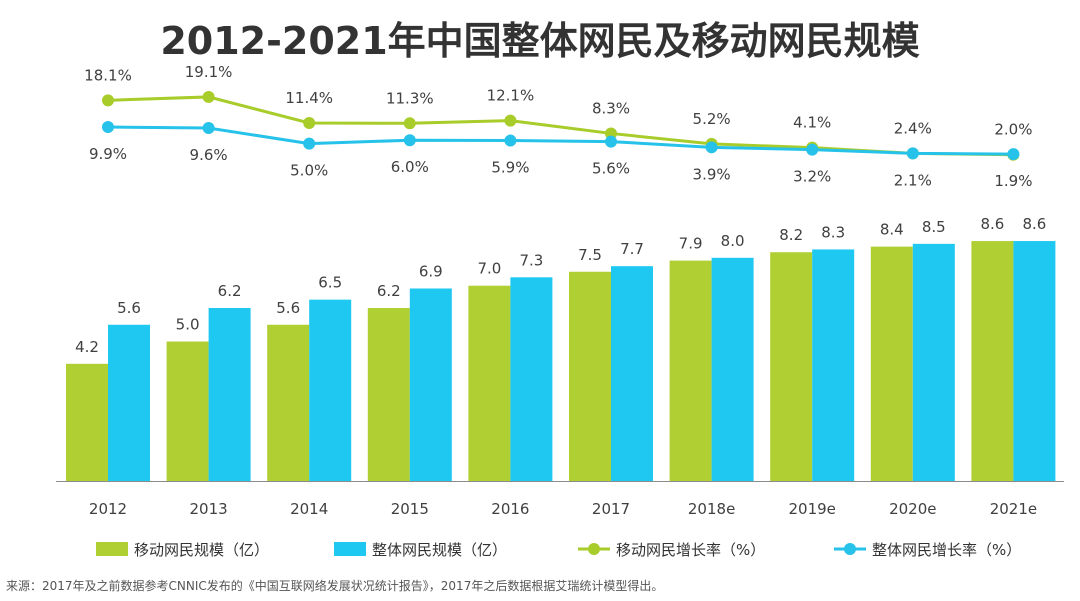  What do you see at coordinates (812, 123) in the screenshot?
I see `point-label-mobile-growth-2019e: 4.1%` at bounding box center [812, 123].